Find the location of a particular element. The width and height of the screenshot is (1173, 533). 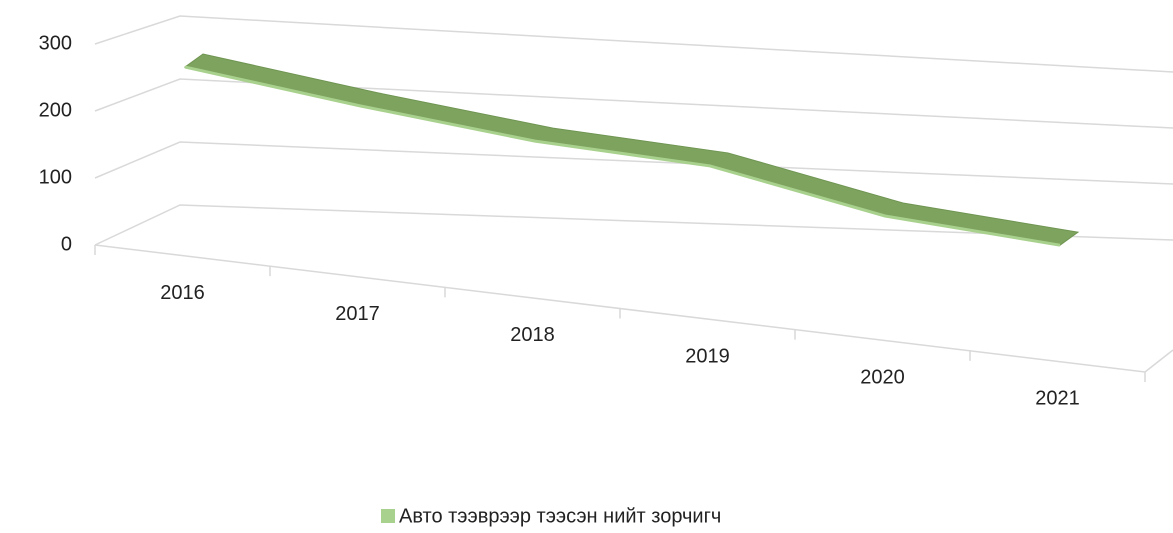

x-tick-label: 2021 is located at coordinates (1057, 399).